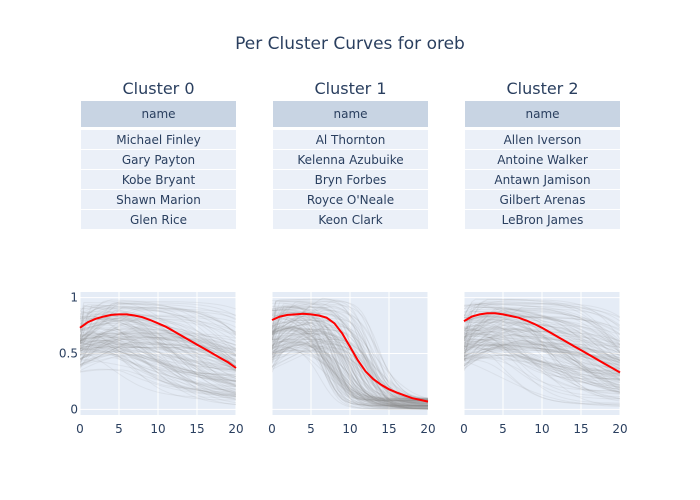  What do you see at coordinates (157, 429) in the screenshot?
I see `x-tick-label: 10` at bounding box center [157, 429].